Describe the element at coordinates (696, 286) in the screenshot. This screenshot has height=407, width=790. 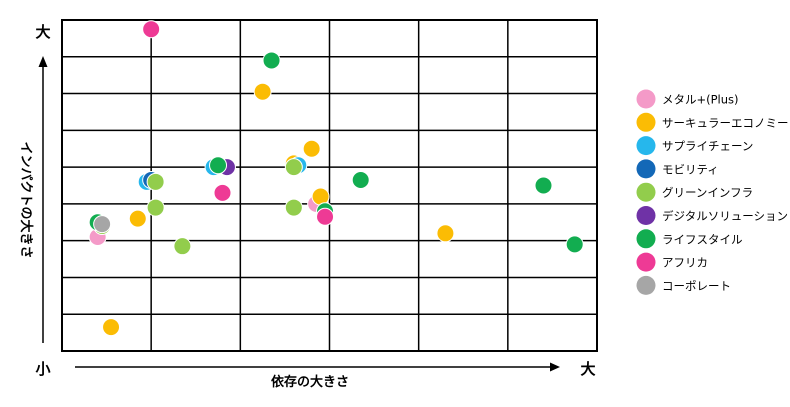
I see `legend-label: コーポレート` at that location.